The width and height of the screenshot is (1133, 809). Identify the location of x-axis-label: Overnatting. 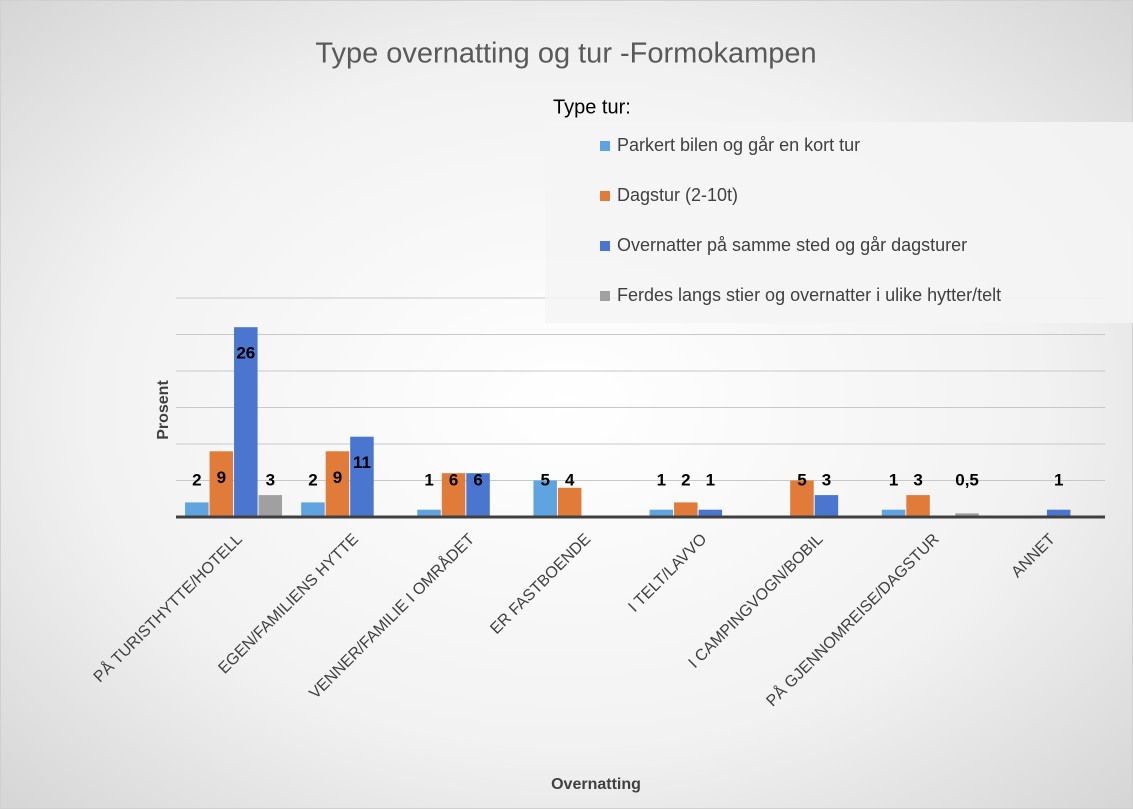
(596, 784).